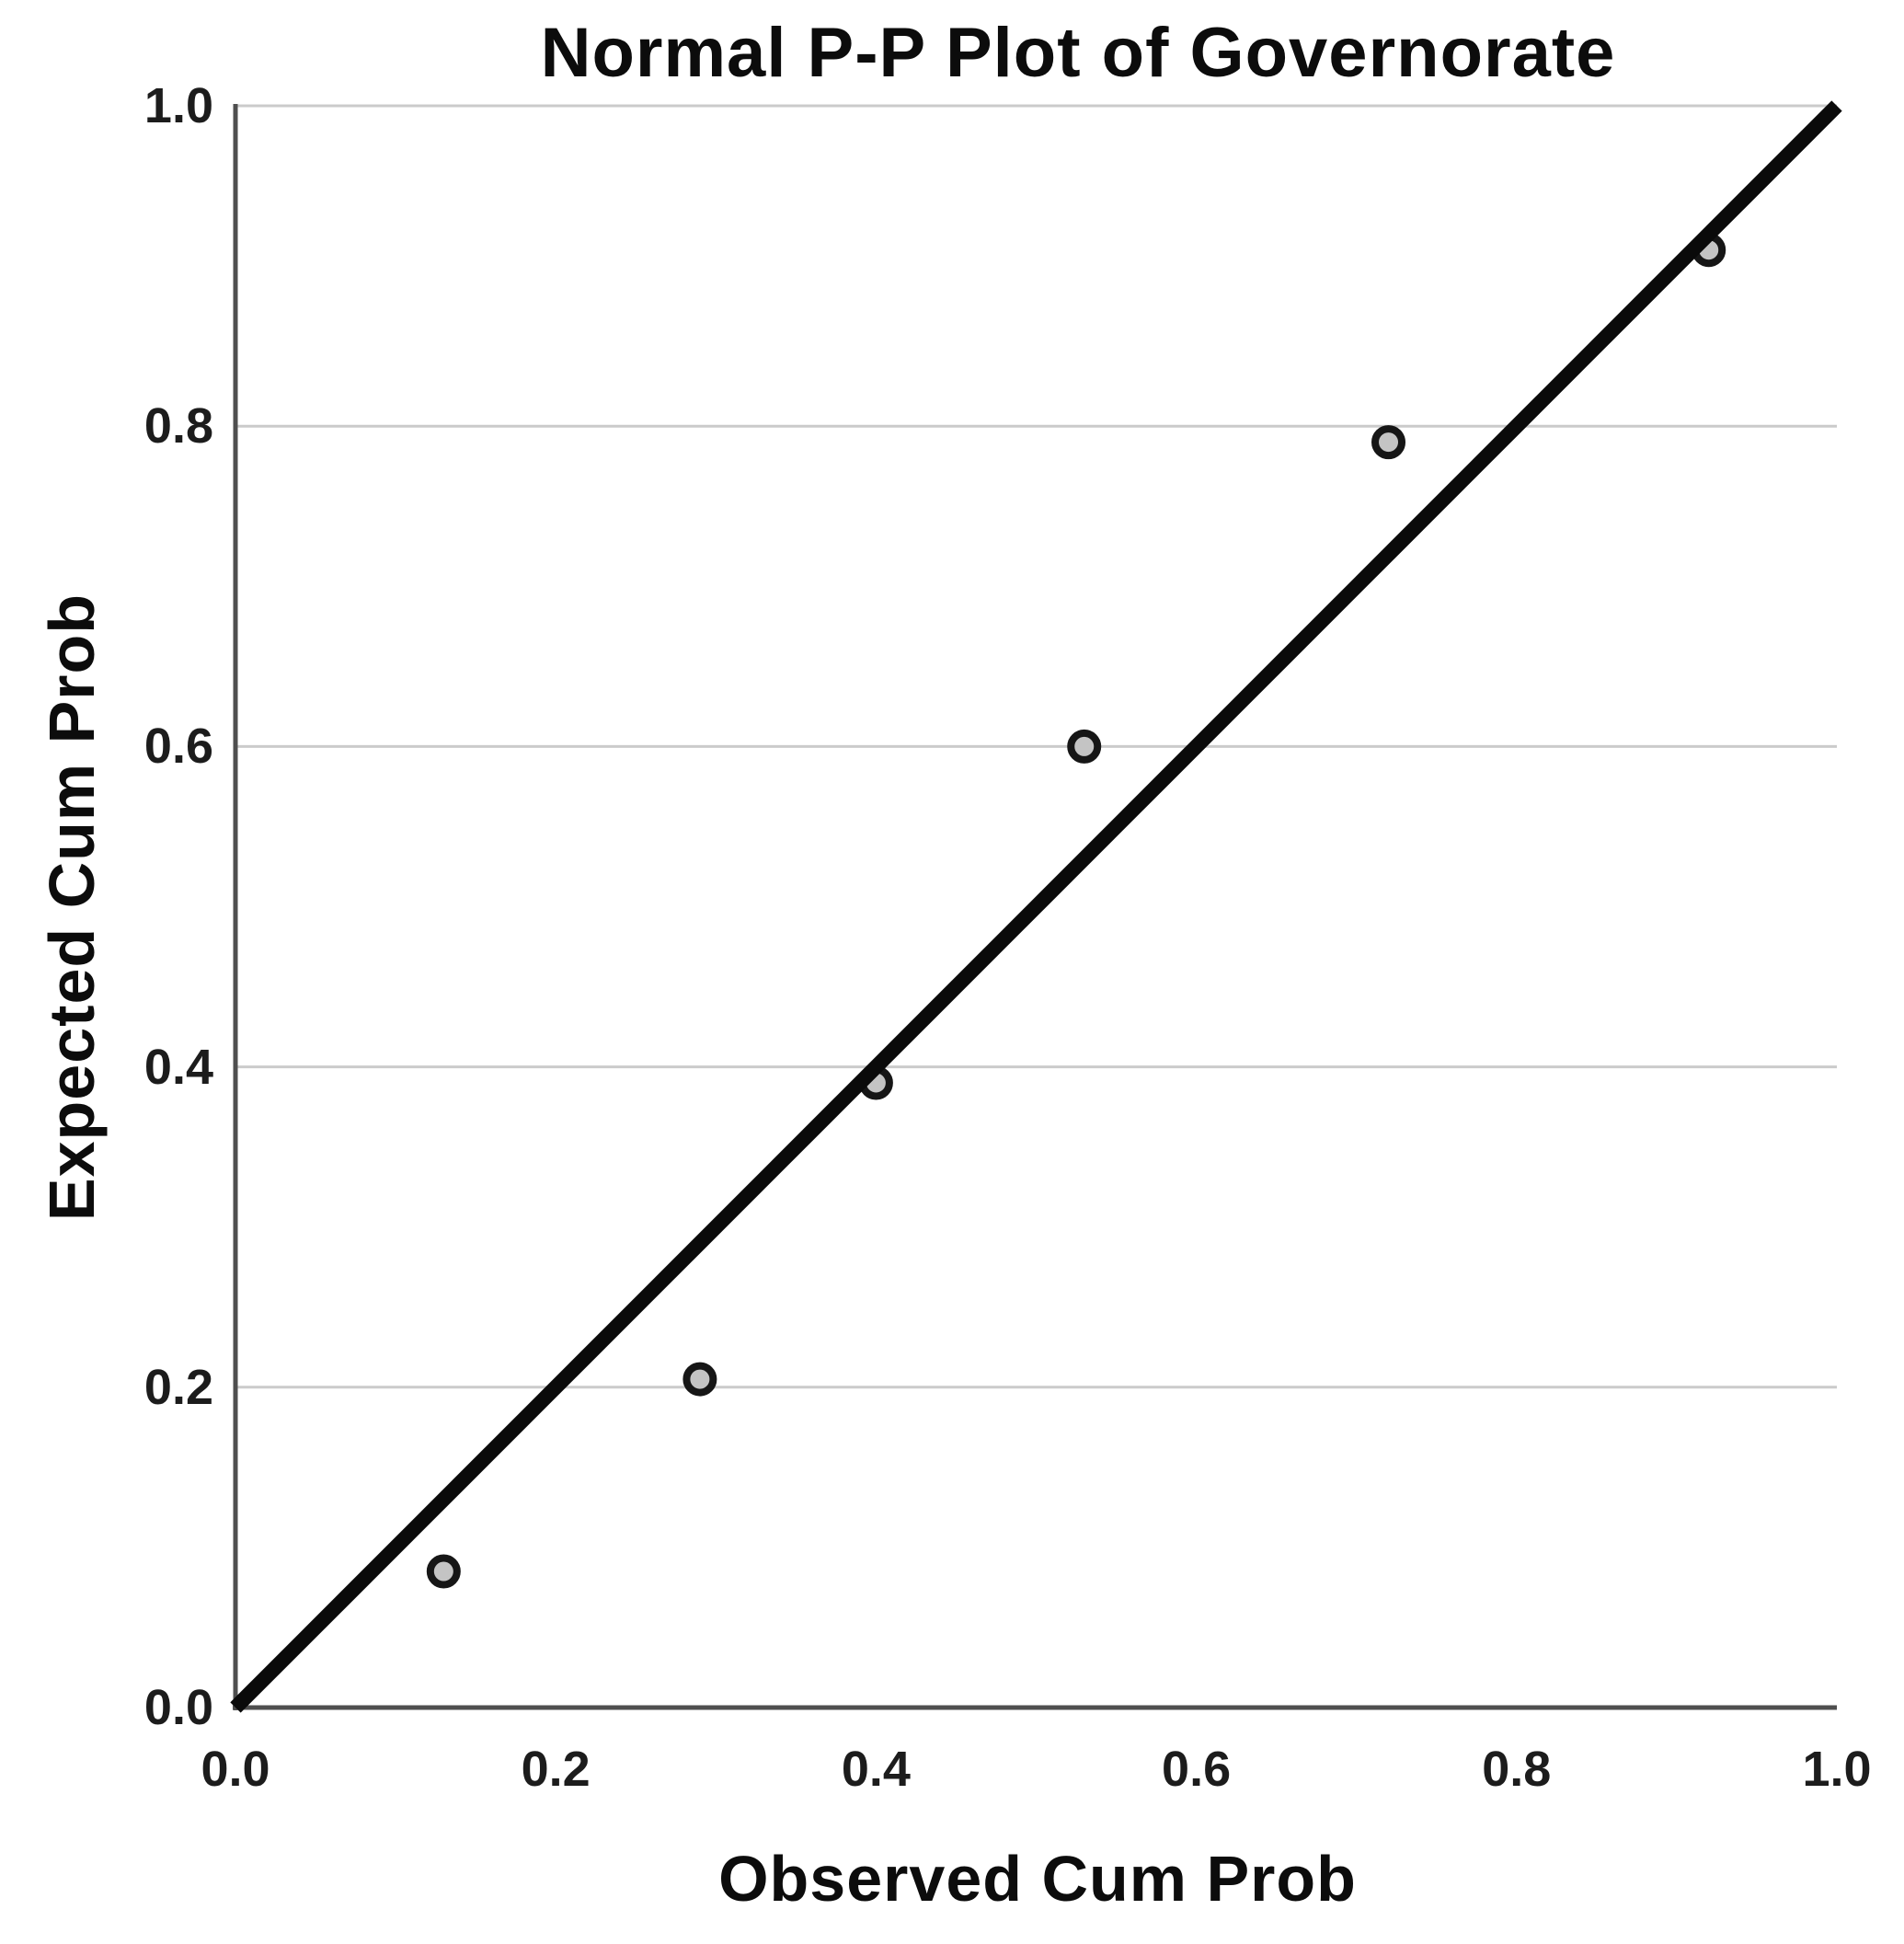 Image resolution: width=1904 pixels, height=1944 pixels. Describe the element at coordinates (178, 1387) in the screenshot. I see `y-tick-label: 0.2` at that location.